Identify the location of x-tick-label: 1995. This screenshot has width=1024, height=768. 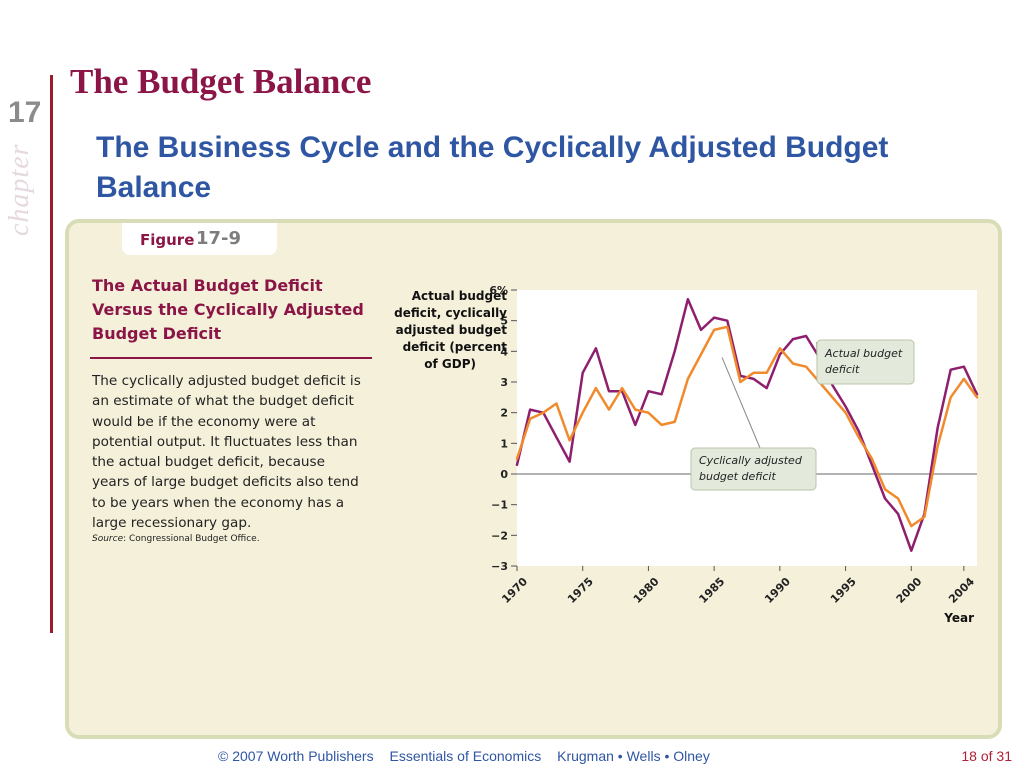
(843, 590).